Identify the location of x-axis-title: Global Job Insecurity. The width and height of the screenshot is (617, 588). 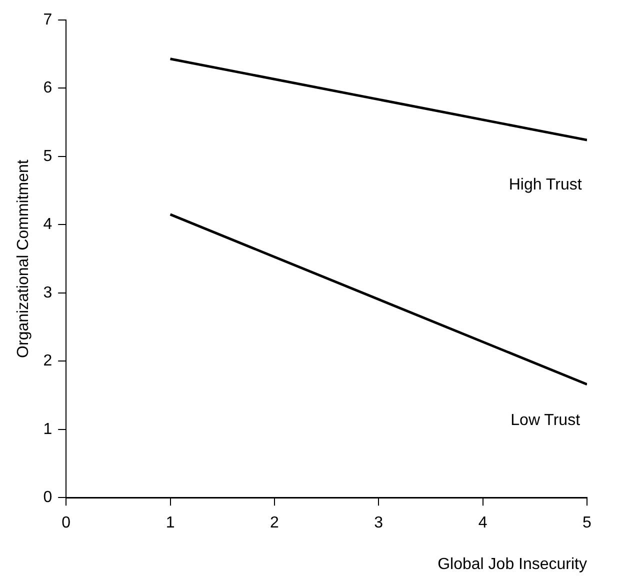
(512, 564).